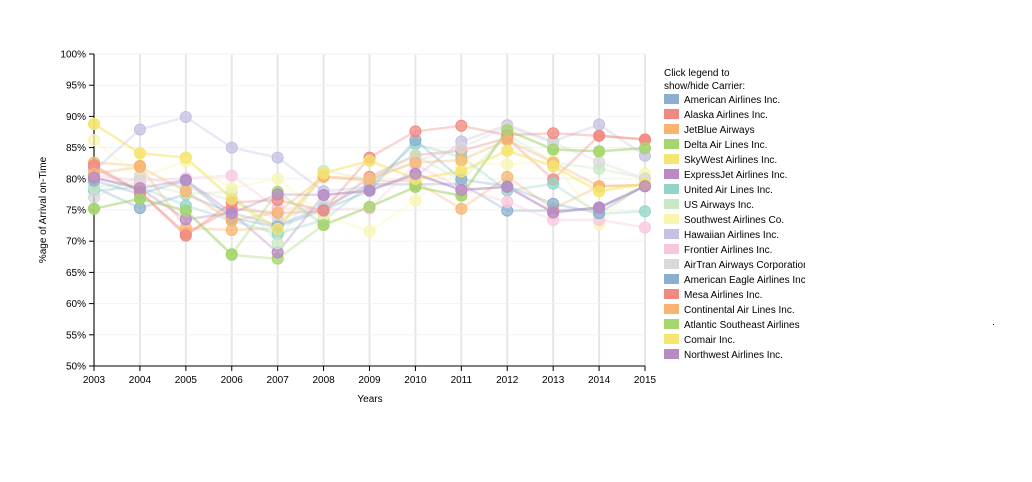  I want to click on y-tick-label: 100%, so click(73, 55).